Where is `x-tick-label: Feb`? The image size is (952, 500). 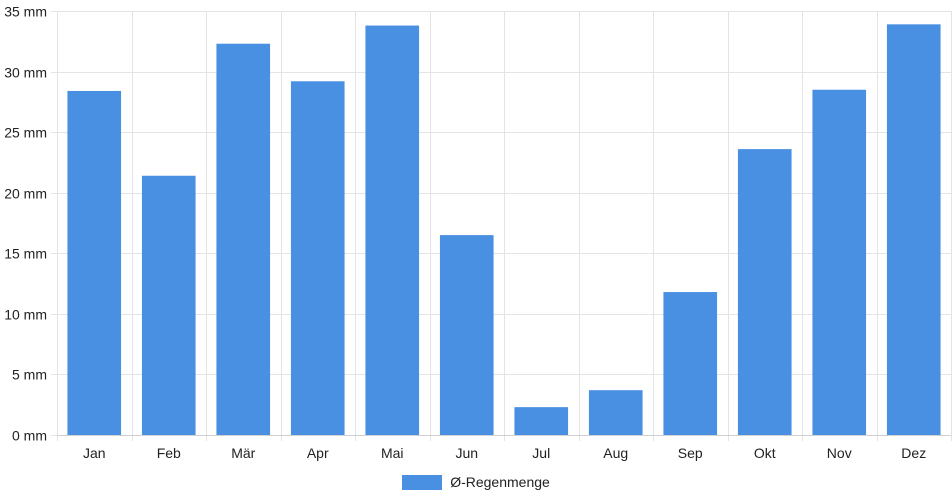
x-tick-label: Feb is located at coordinates (169, 453).